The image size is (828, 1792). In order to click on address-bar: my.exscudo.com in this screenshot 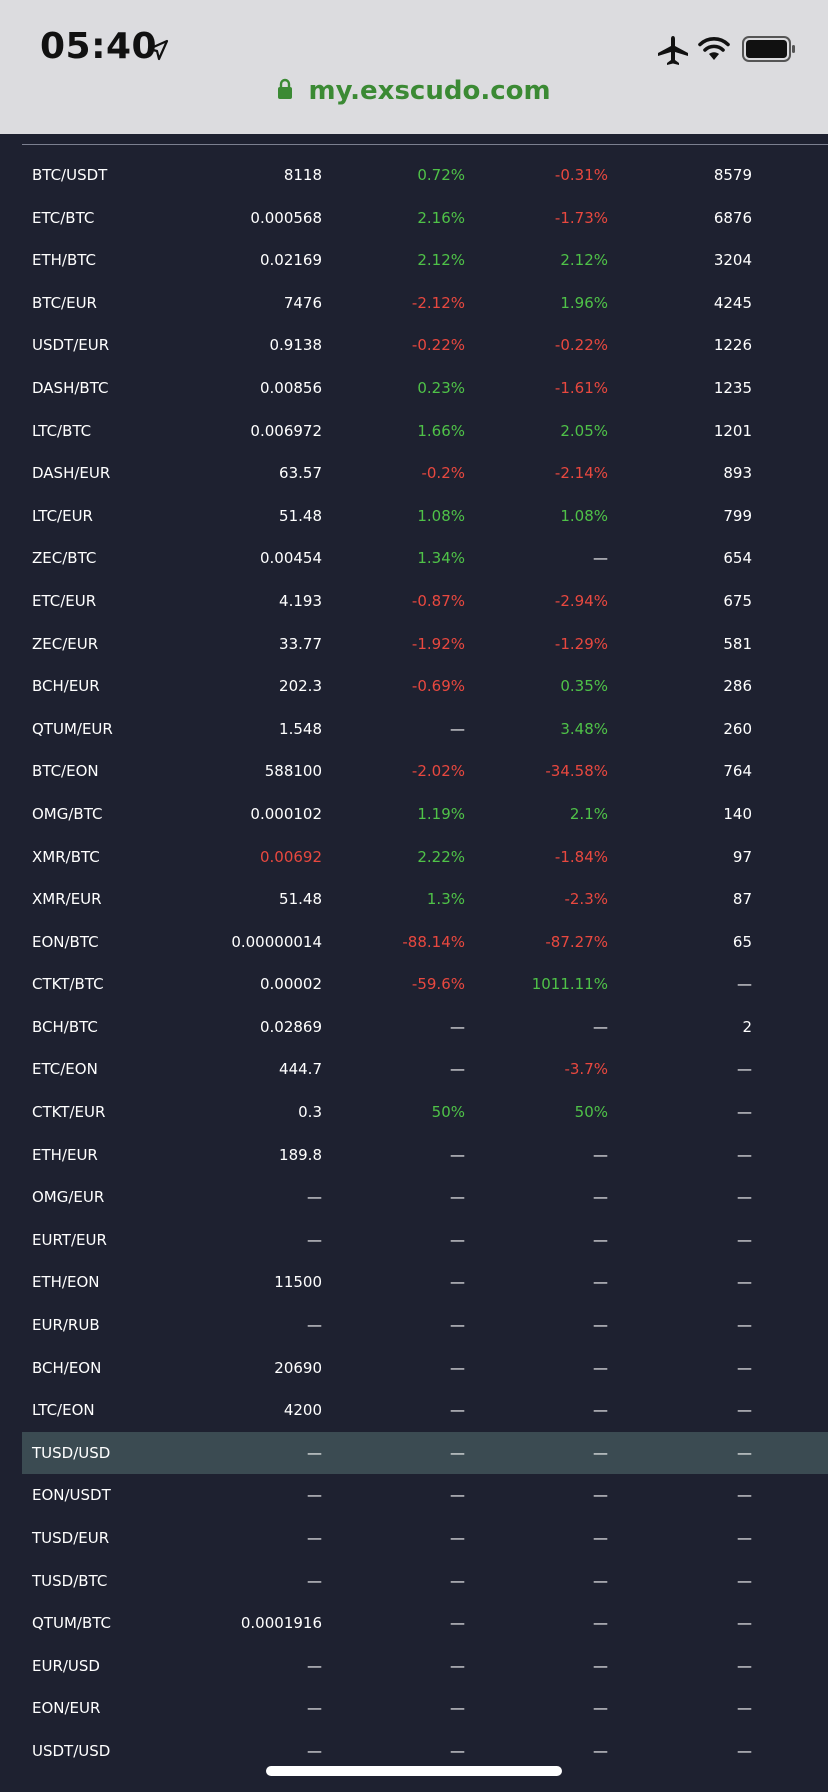, I will do `click(414, 96)`.